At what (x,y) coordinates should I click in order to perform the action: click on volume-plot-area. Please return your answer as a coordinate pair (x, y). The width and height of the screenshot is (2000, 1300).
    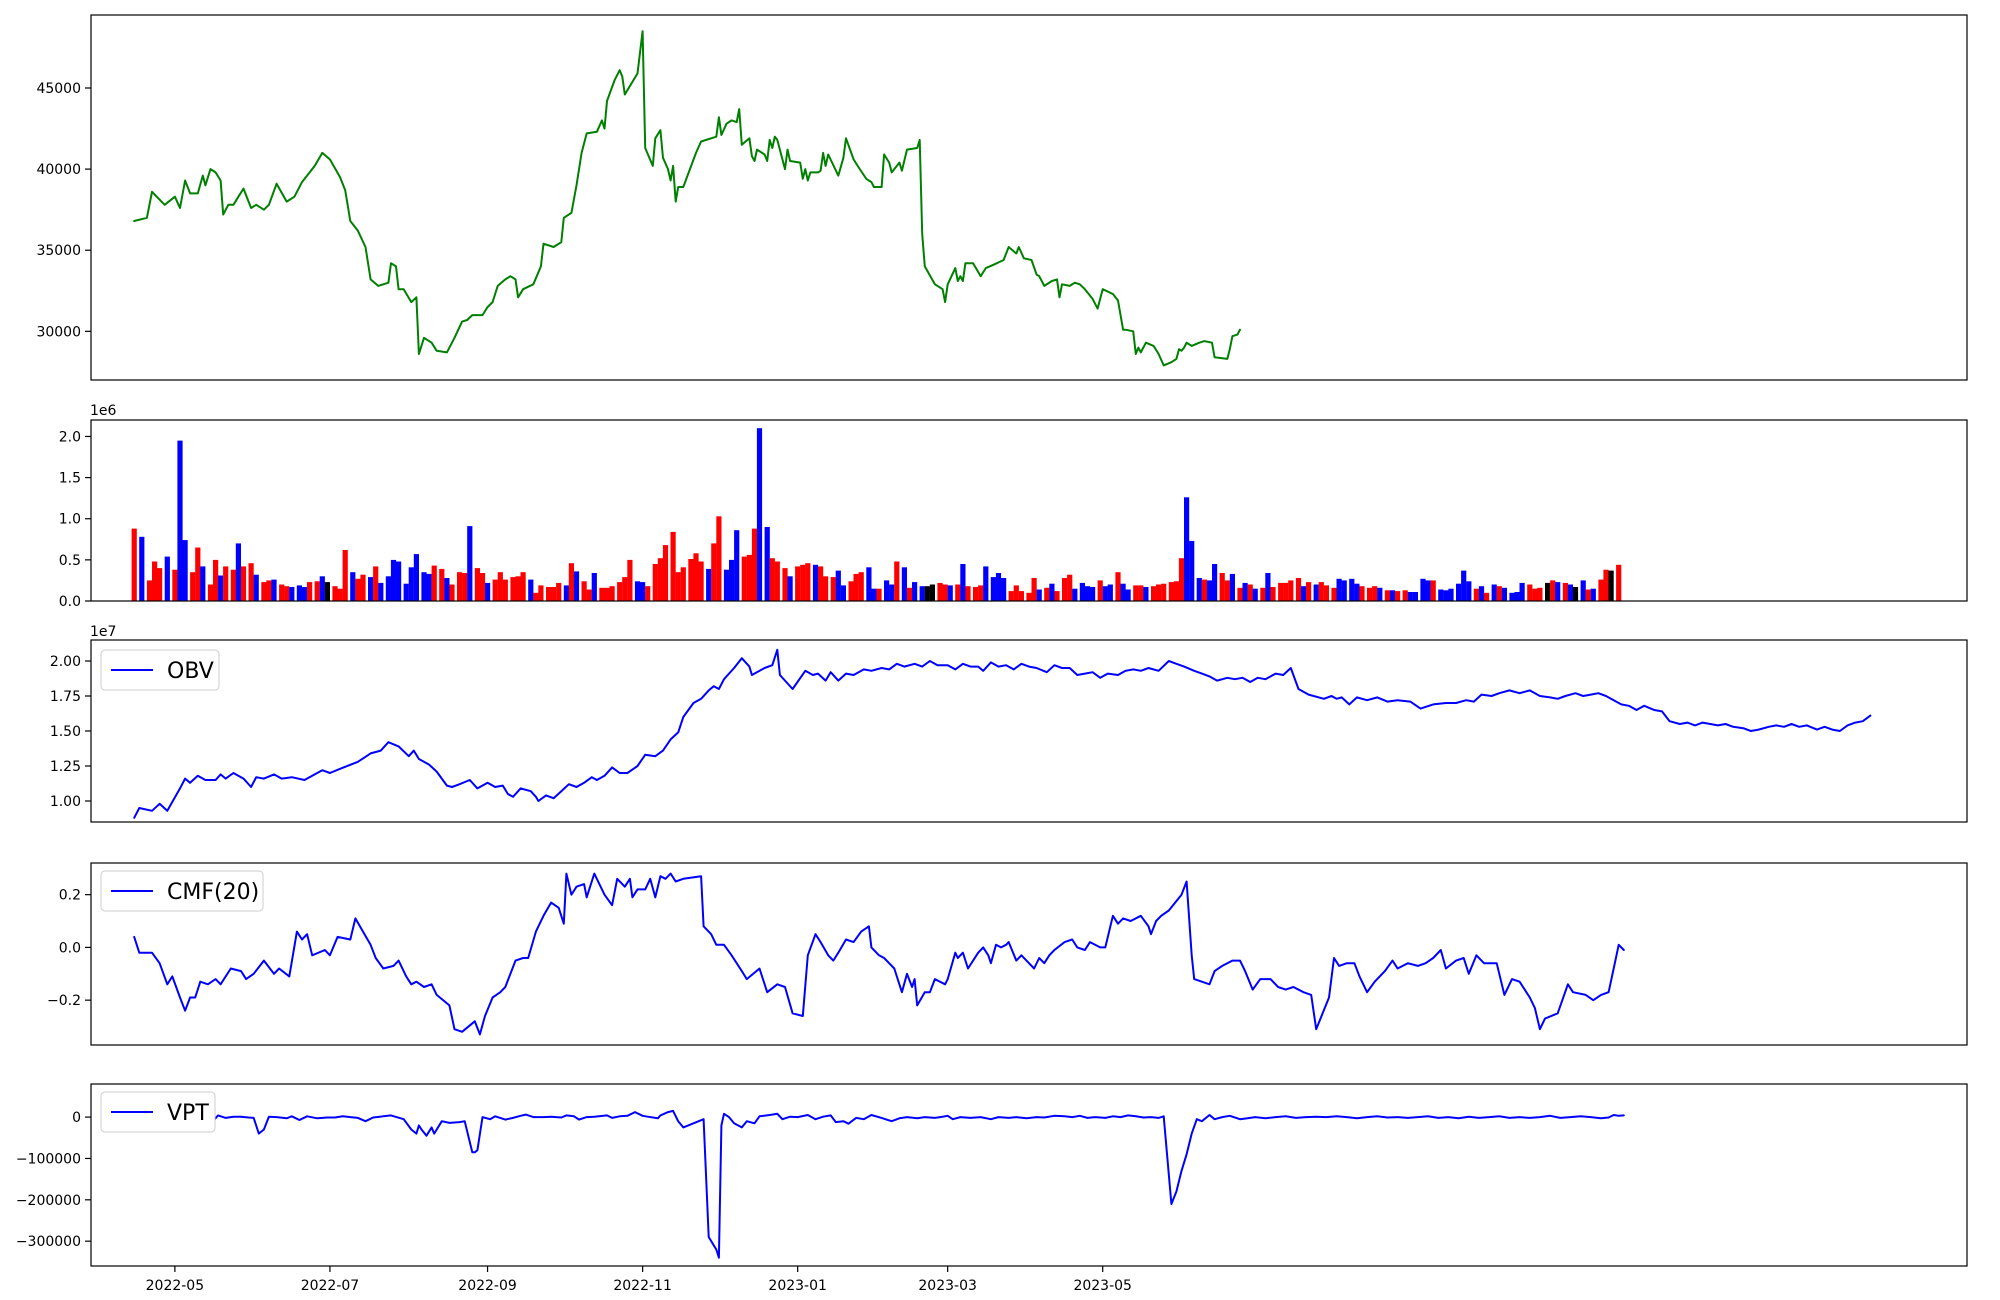
    Looking at the image, I should click on (1029, 510).